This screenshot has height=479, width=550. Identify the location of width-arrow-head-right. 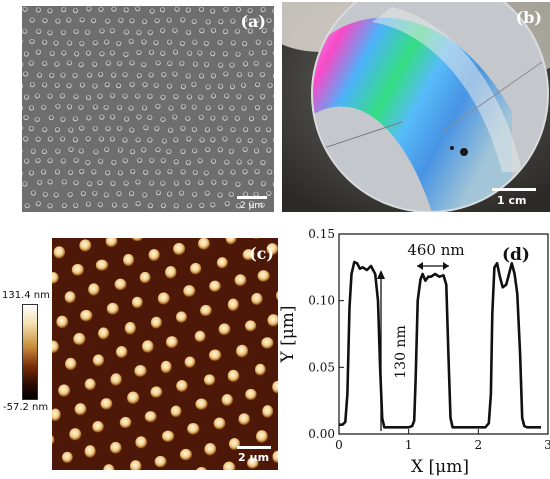
(446, 266).